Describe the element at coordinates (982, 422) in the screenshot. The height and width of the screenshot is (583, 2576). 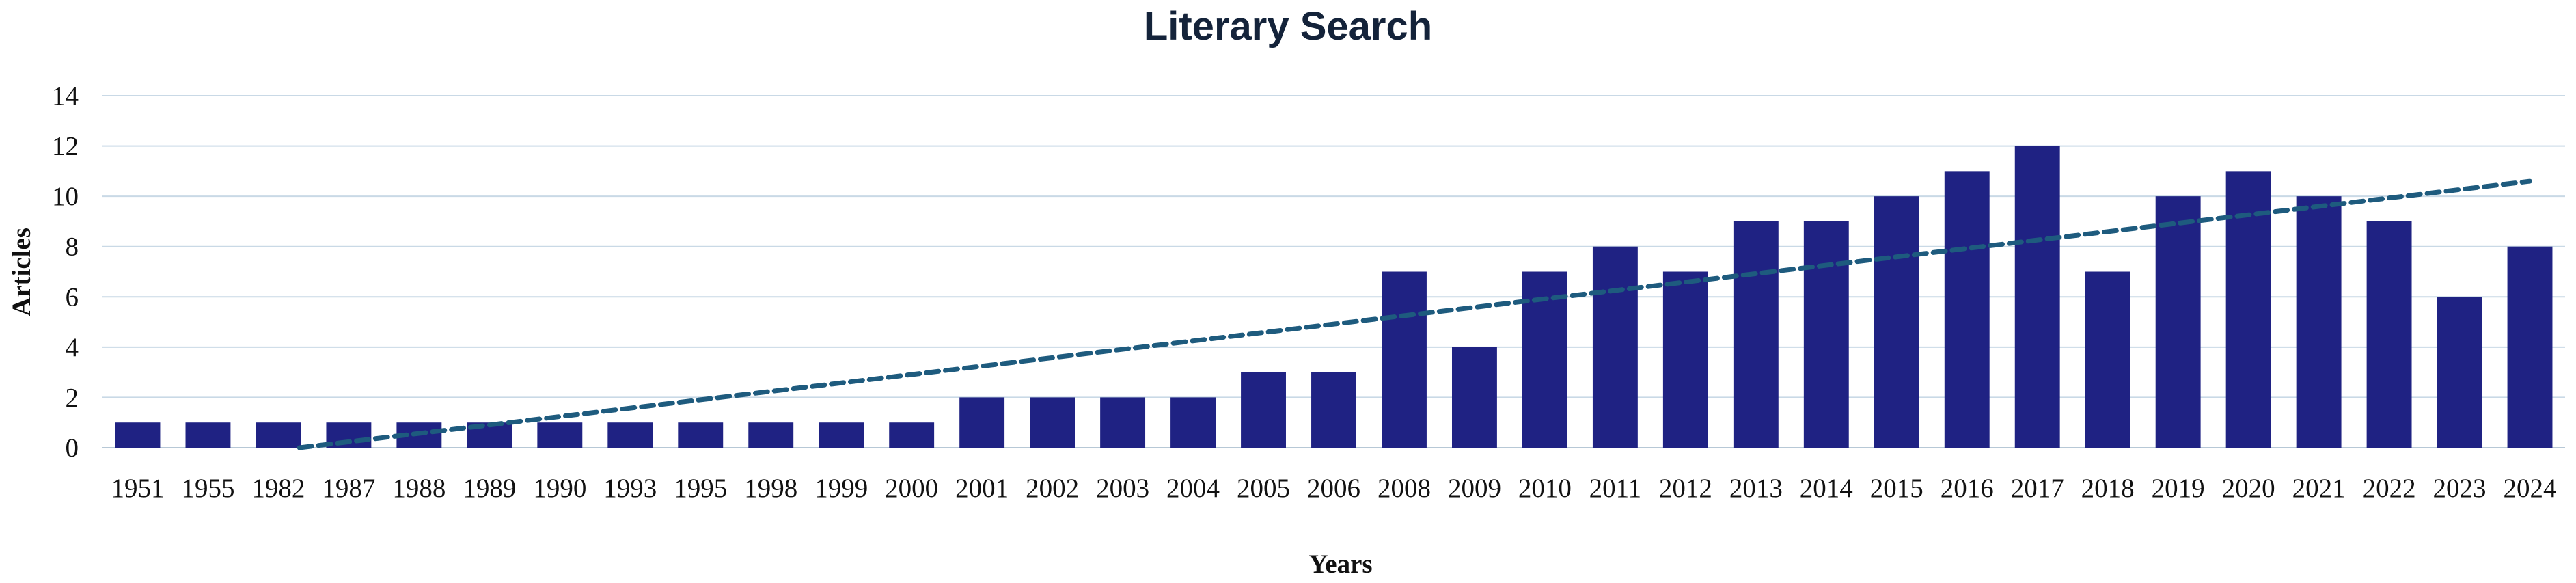
I see `bar-2001` at that location.